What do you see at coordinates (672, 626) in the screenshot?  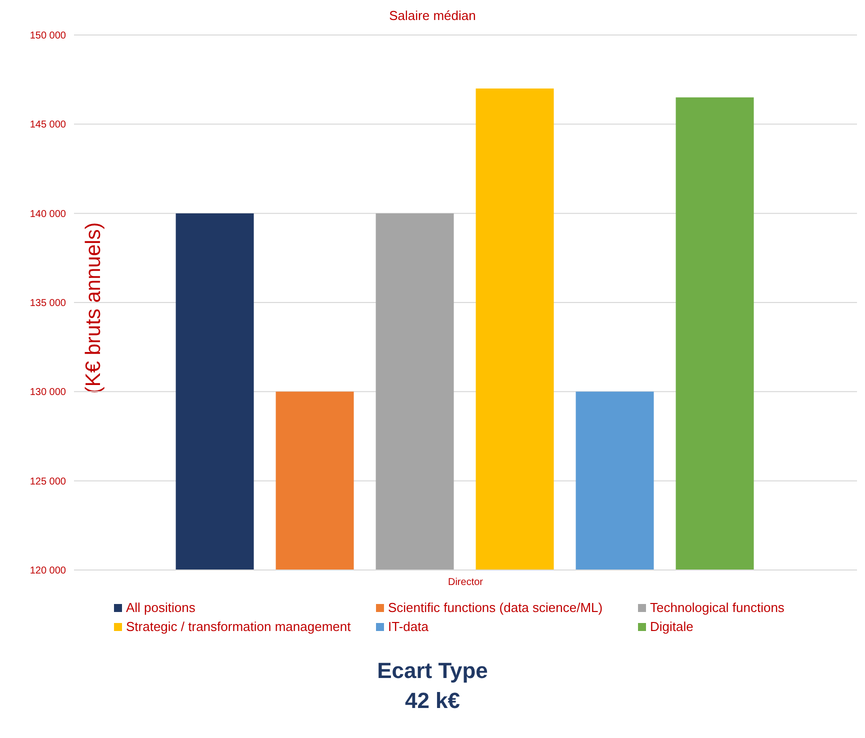 I see `legend-label: Digitale` at bounding box center [672, 626].